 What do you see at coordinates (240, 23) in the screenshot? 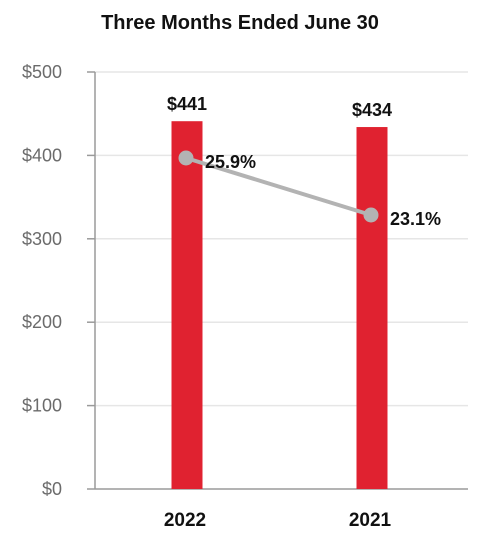
I see `chart-title: Three Months Ended June 30` at bounding box center [240, 23].